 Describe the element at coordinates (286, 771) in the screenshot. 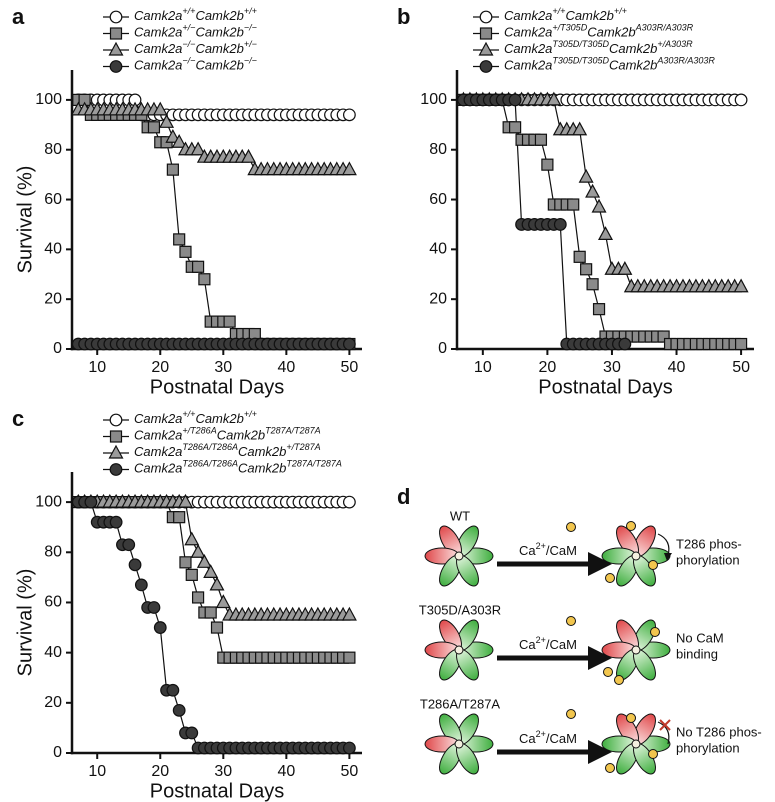

I see `x-tick-label: 40` at that location.